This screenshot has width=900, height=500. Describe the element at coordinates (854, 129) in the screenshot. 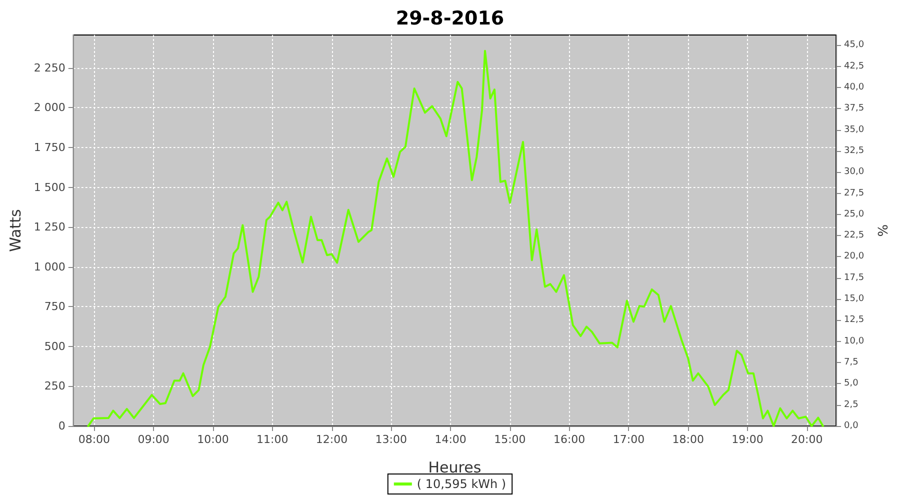

I see `y2-tick-label: 35,0` at that location.